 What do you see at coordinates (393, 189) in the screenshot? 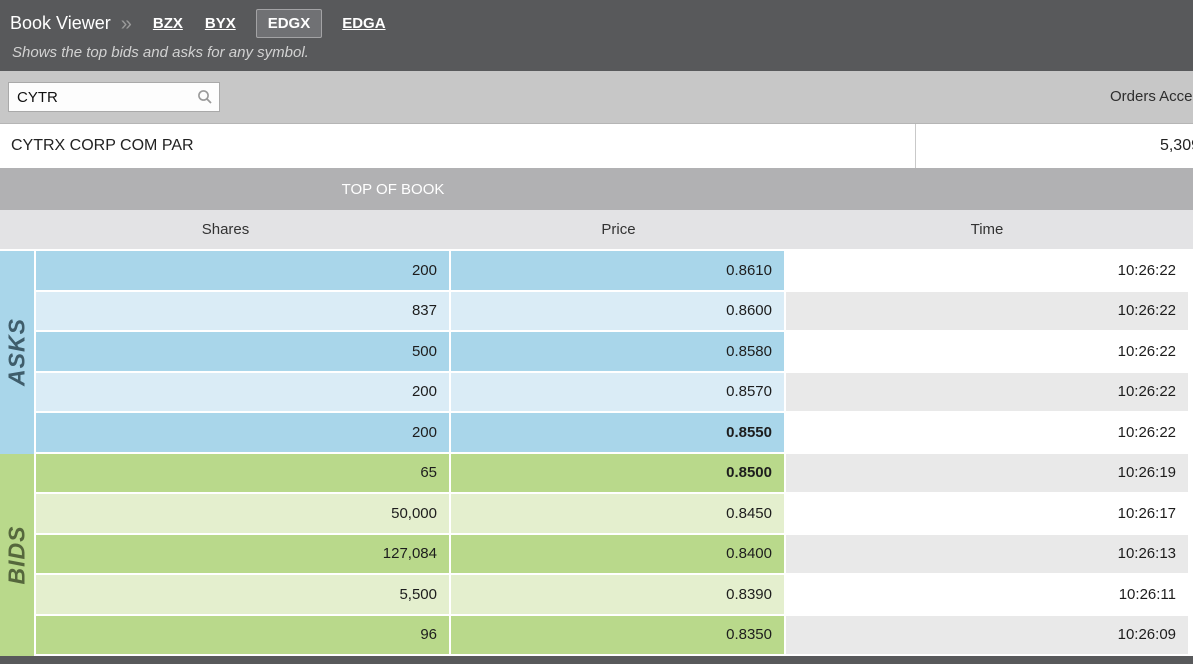
I see `top-of-book-title: TOP OF BOOK` at bounding box center [393, 189].